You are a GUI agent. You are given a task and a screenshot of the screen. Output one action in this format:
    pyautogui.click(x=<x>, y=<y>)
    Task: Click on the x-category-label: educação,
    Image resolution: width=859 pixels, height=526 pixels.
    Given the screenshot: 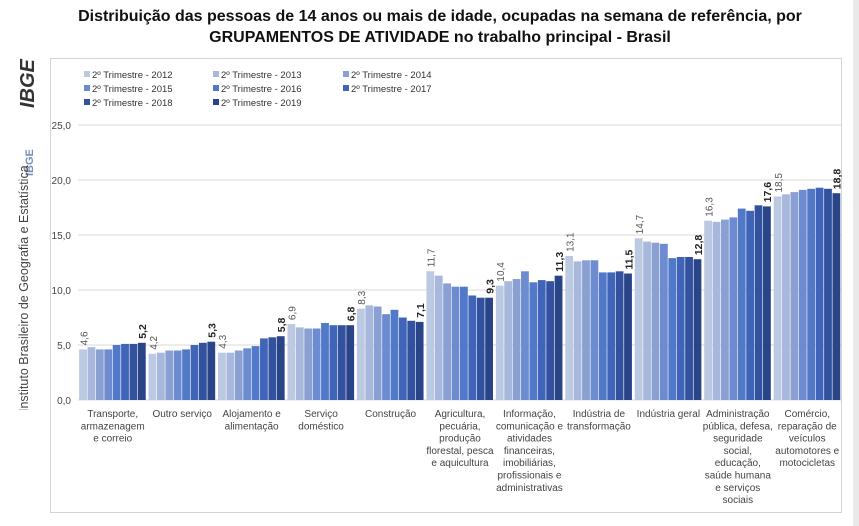 What is the action you would take?
    pyautogui.click(x=738, y=463)
    